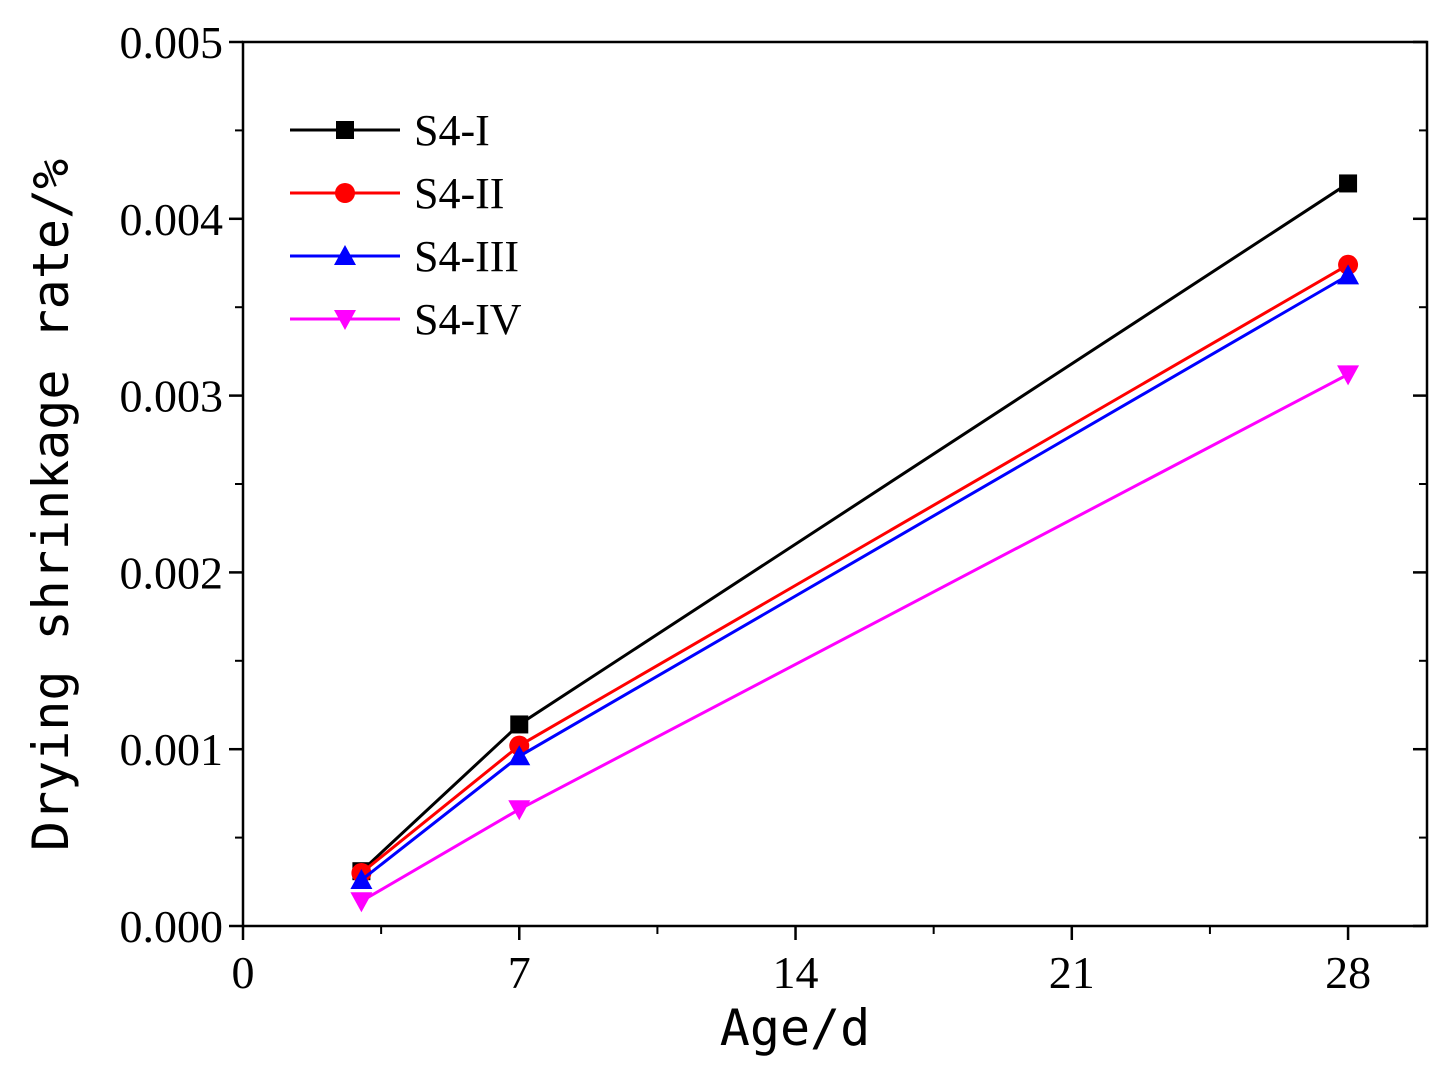 The height and width of the screenshot is (1091, 1456). What do you see at coordinates (452, 130) in the screenshot?
I see `legend-label: S4-I` at bounding box center [452, 130].